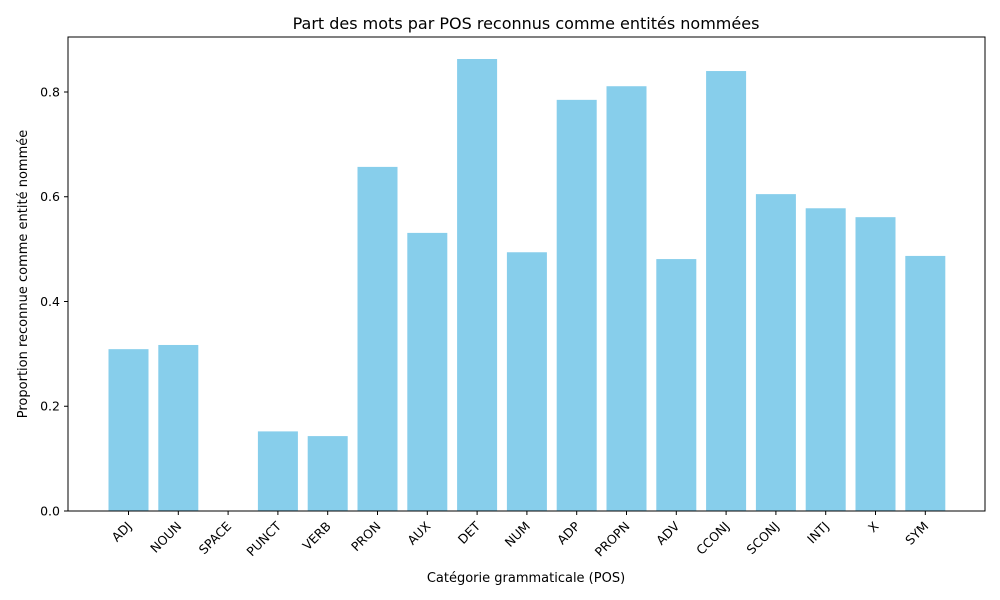 Image resolution: width=1000 pixels, height=600 pixels. Describe the element at coordinates (526, 578) in the screenshot. I see `x-axis-label: Catégorie grammaticale (POS)` at that location.